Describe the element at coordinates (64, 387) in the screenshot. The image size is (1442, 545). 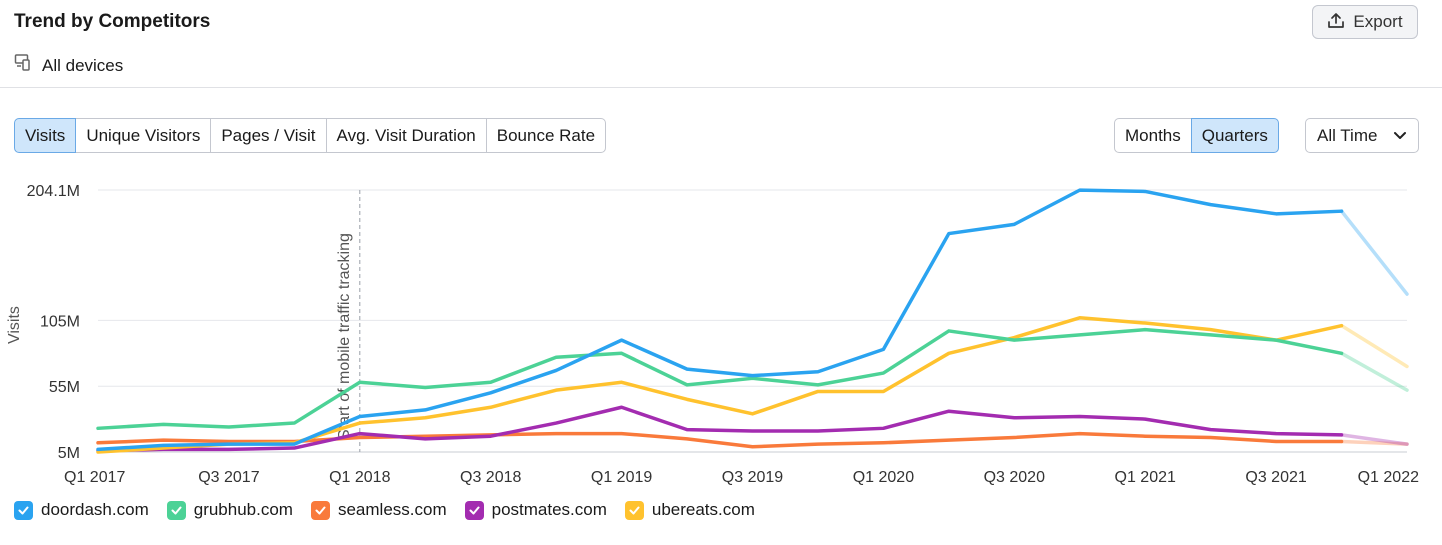
I see `y-tick-label: 55M` at that location.